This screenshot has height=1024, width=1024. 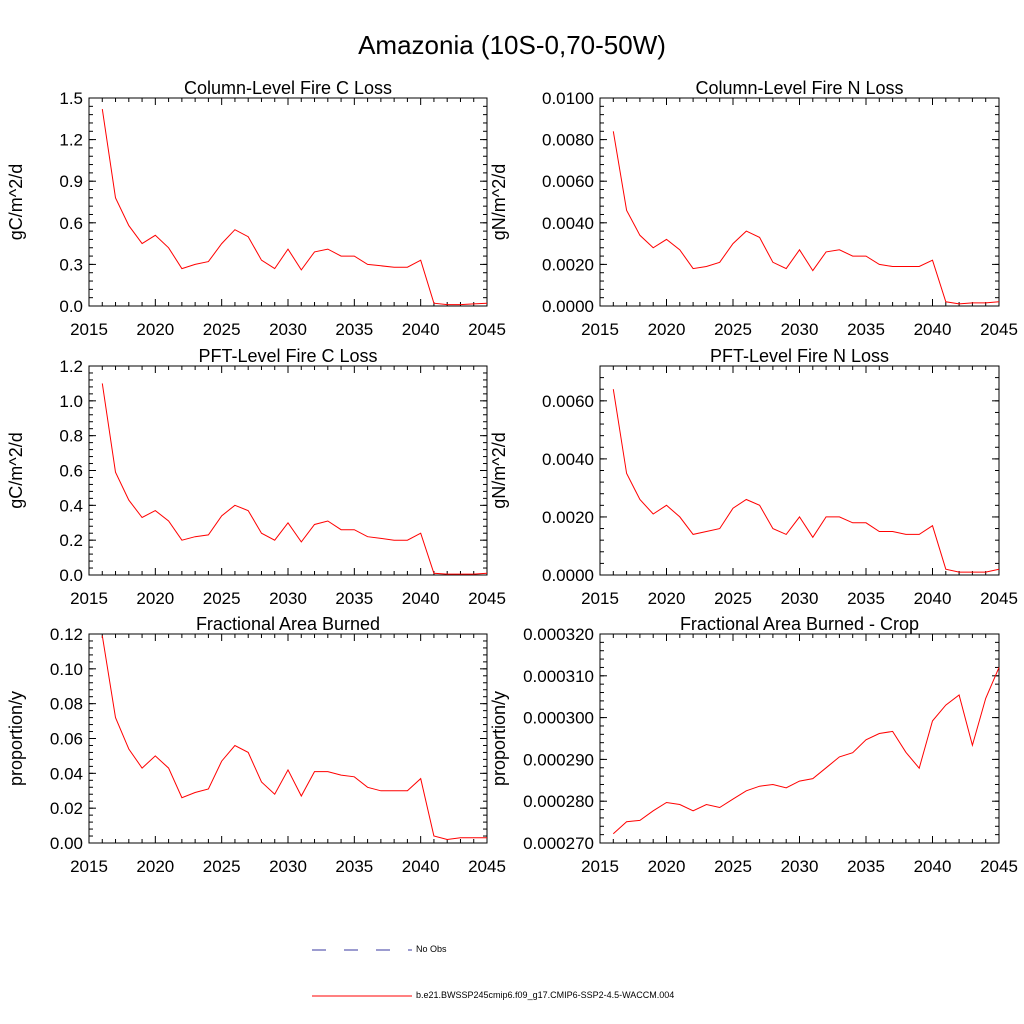 I want to click on y-tick-label: 0.12, so click(x=66, y=634).